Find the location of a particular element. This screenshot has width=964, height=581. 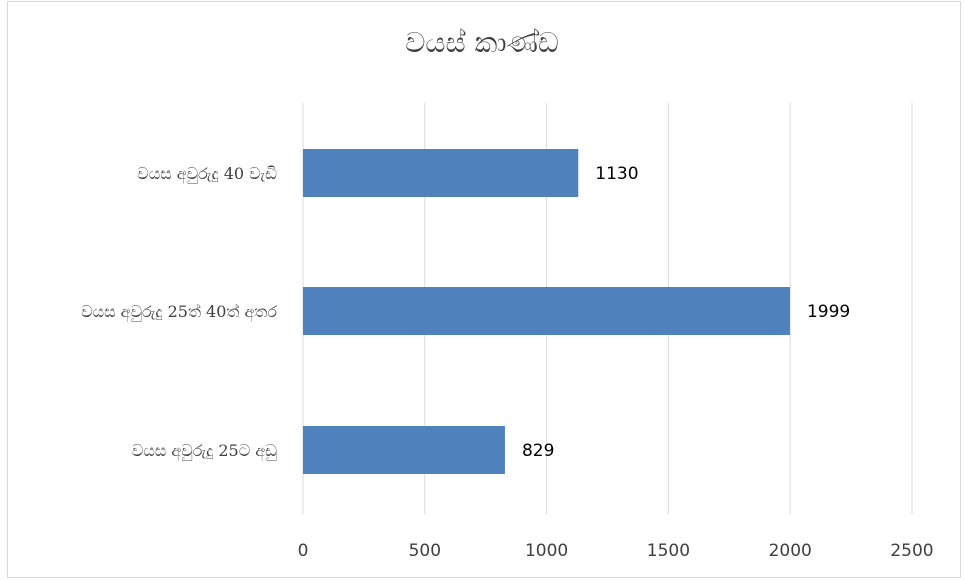

data-label: 1999 is located at coordinates (828, 312).